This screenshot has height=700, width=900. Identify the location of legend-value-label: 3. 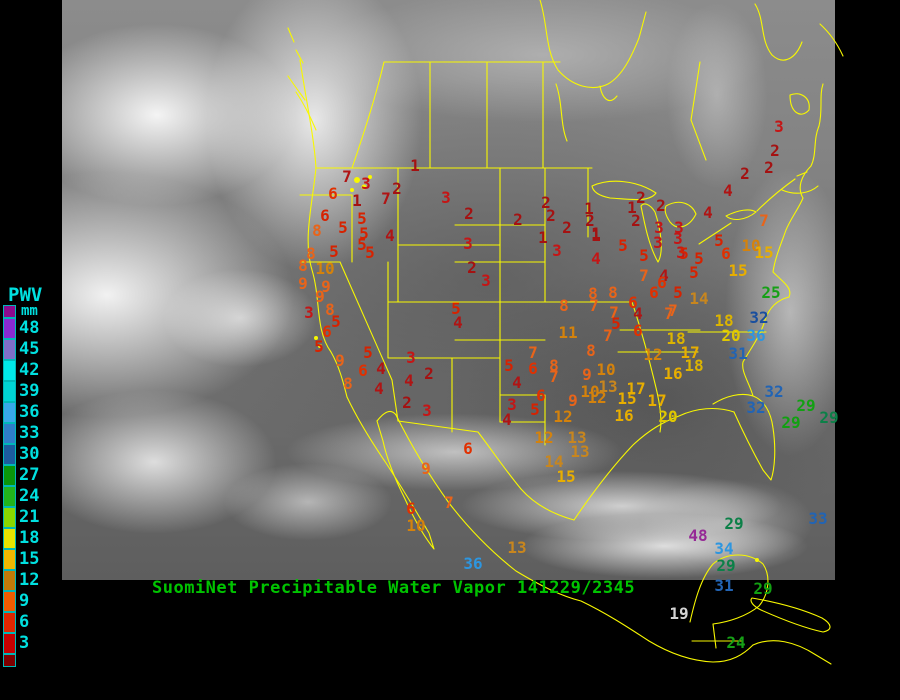
(24, 643).